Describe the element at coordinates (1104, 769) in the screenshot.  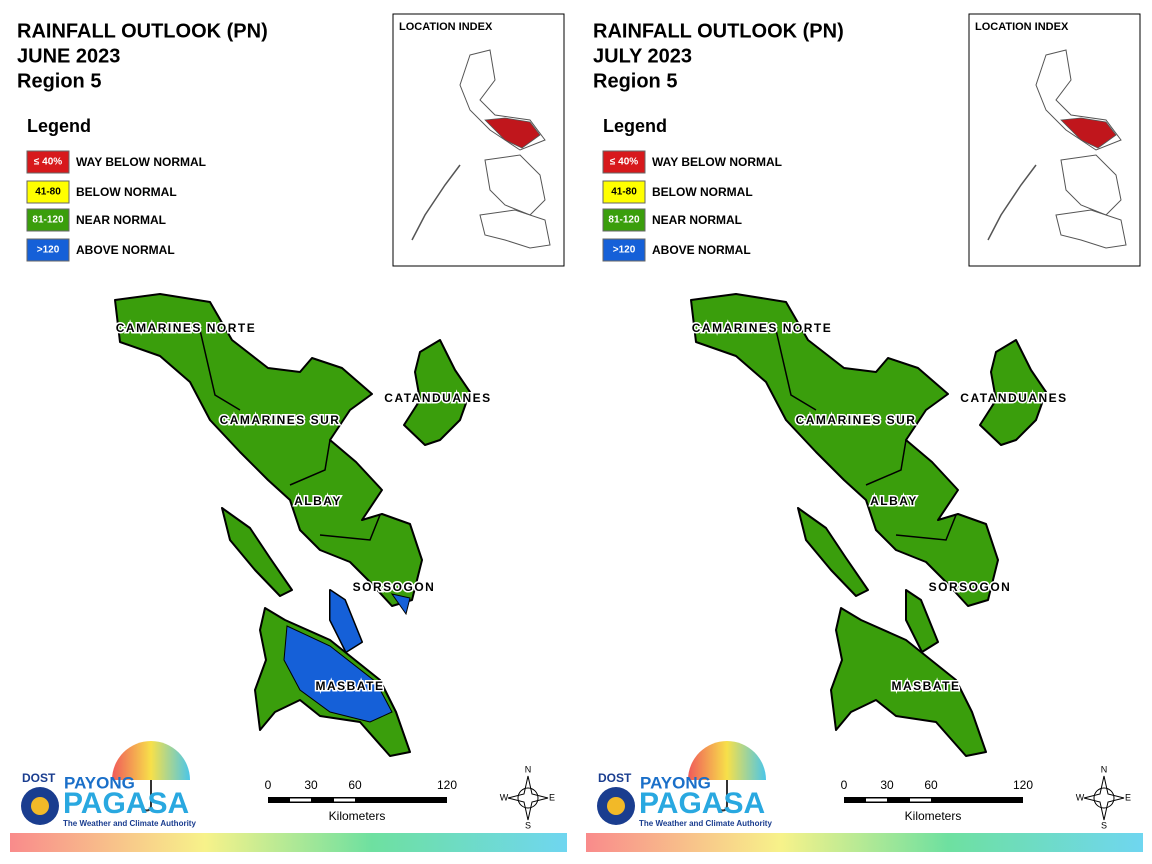
I see `compass-letter: N` at that location.